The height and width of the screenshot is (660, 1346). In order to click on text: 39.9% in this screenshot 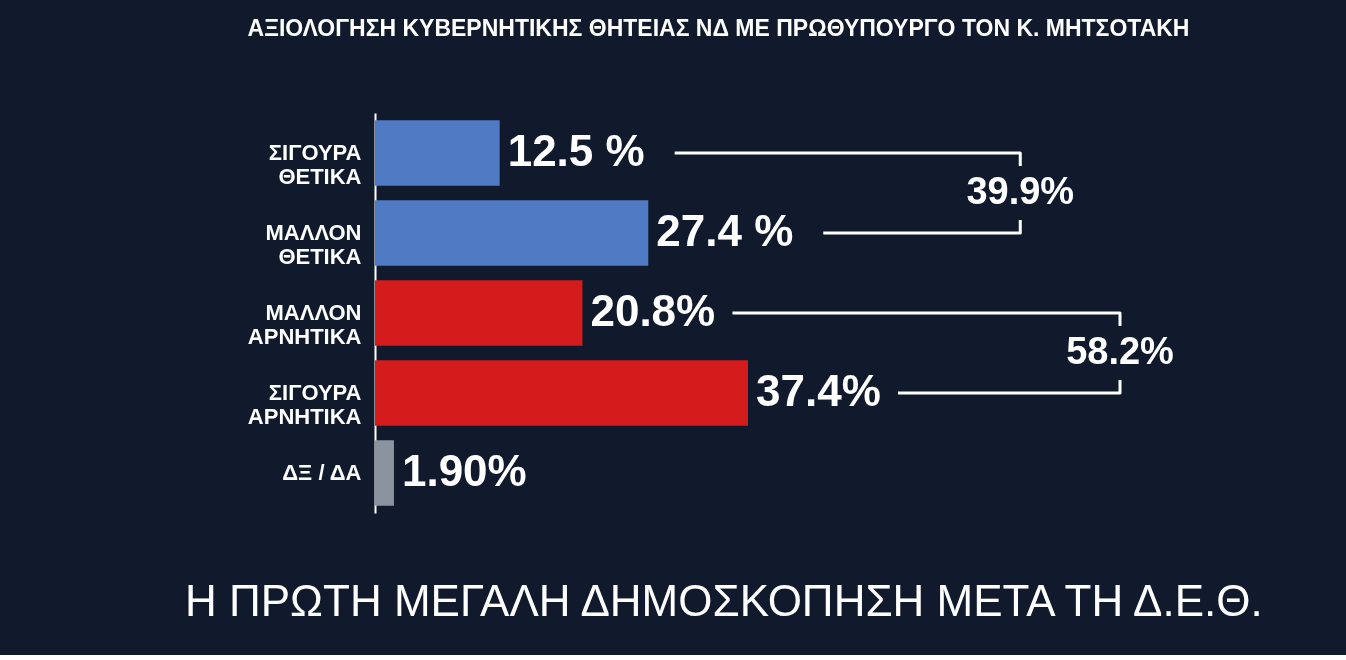, I will do `click(1020, 191)`.